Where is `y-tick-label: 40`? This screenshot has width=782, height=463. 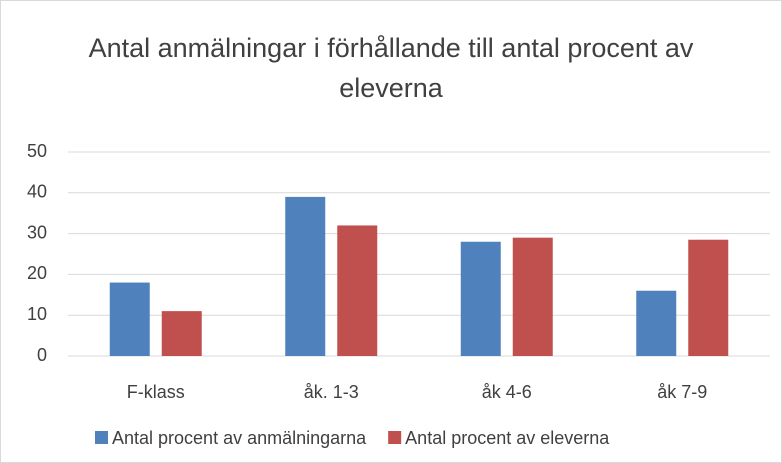
y-tick-label: 40 is located at coordinates (37, 192).